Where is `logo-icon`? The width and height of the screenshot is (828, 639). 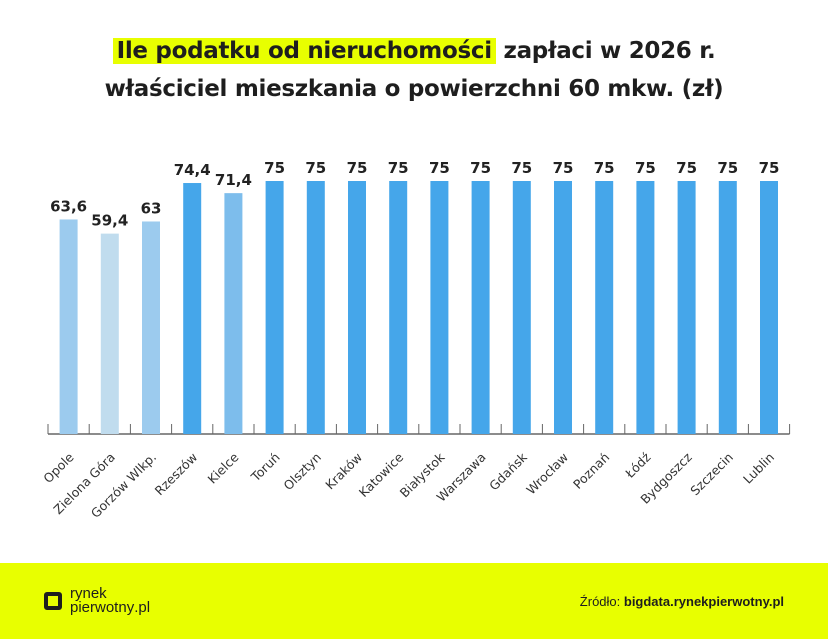
logo-icon is located at coordinates (53, 601).